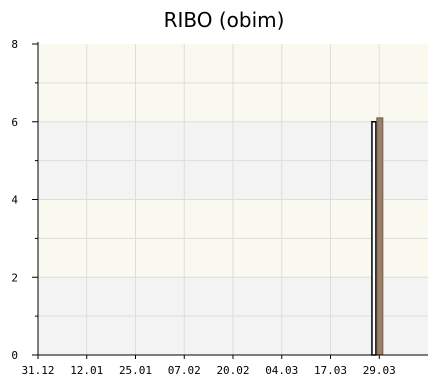 Image resolution: width=436 pixels, height=385 pixels. I want to click on y-ticks: 0 2 4 6 8, so click(24, 200).